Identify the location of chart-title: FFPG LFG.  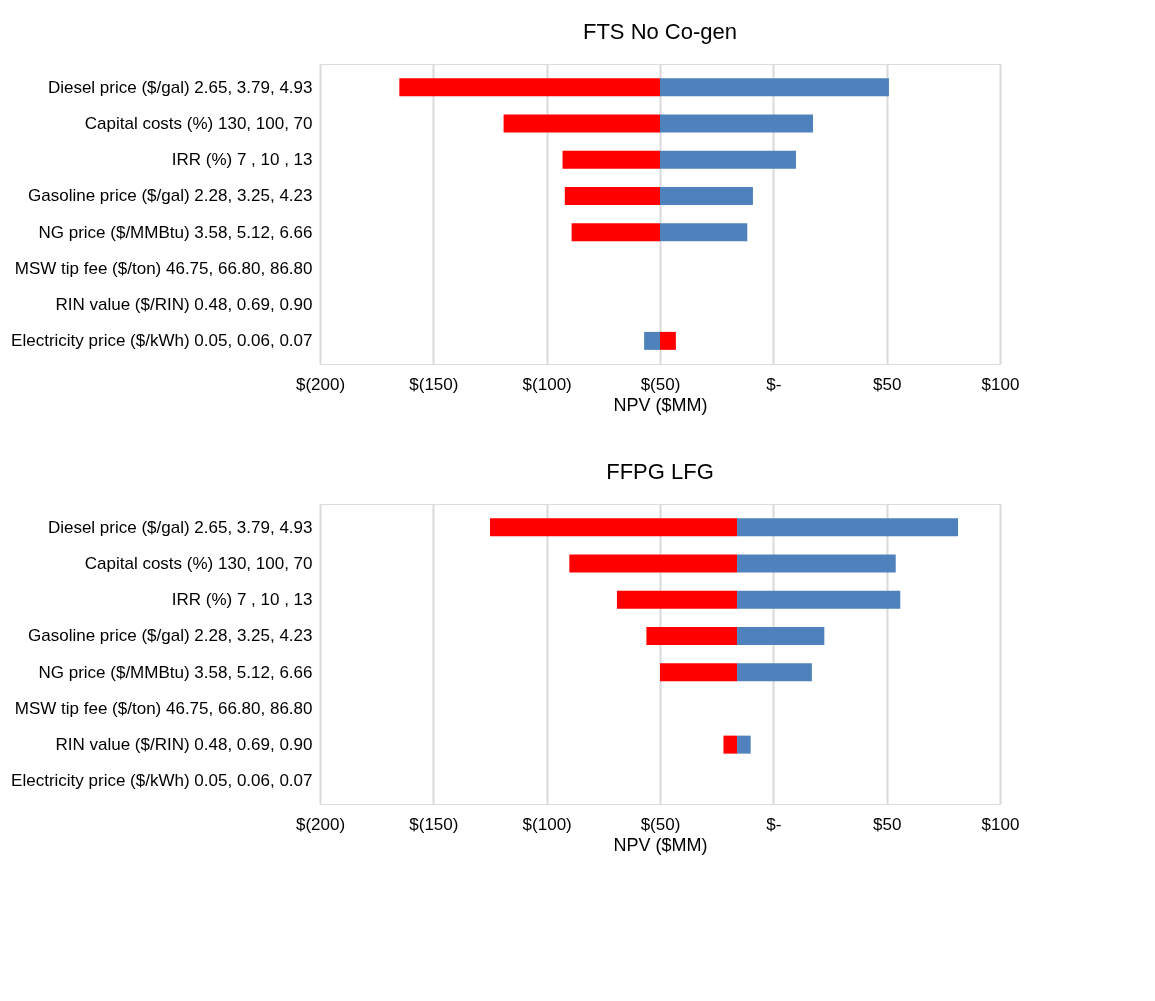
(660, 471).